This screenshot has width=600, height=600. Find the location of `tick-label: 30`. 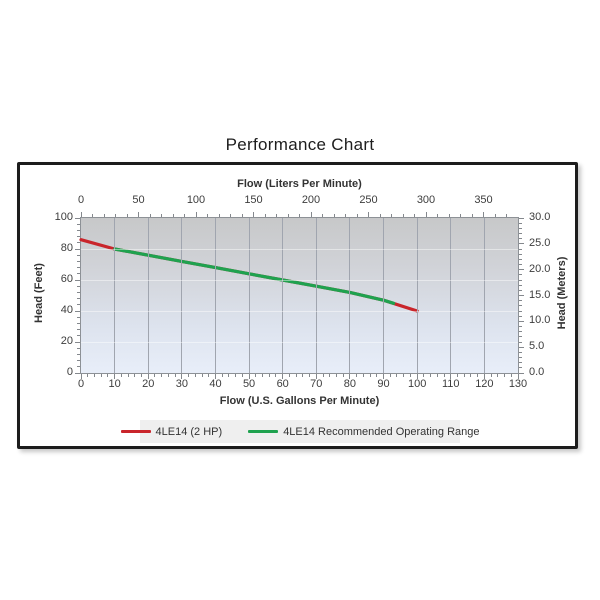

tick-label: 30 is located at coordinates (181, 384).